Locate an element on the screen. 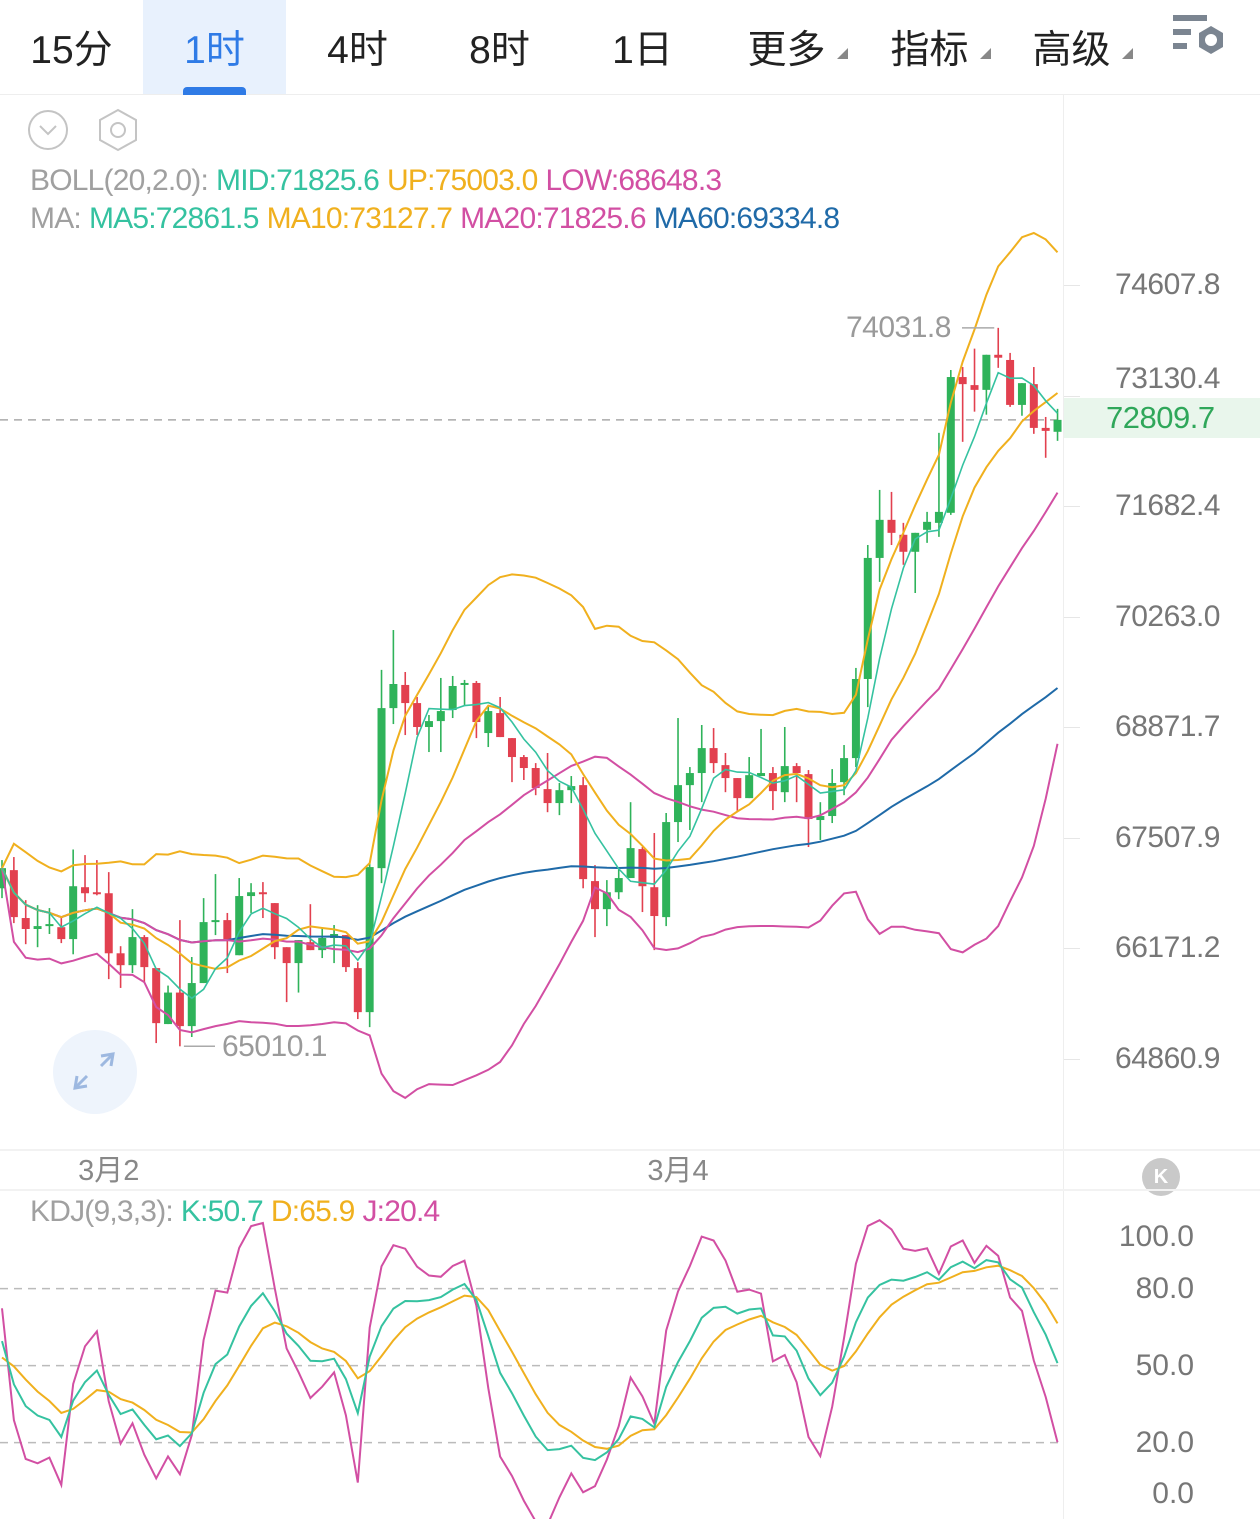 Image resolution: width=1260 pixels, height=1519 pixels. kdj-label: KDJ(9,3,3): is located at coordinates (102, 1211).